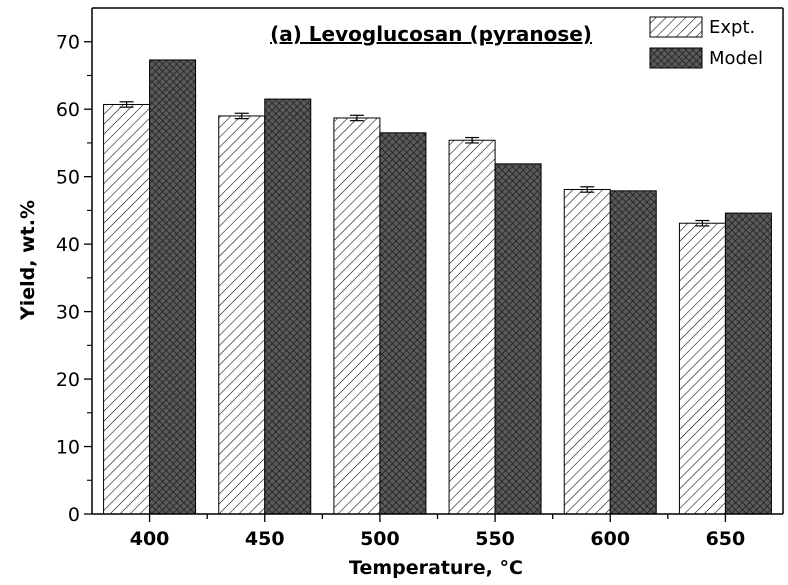 The image size is (788, 585). Describe the element at coordinates (736, 58) in the screenshot. I see `legend-label-model: Model` at that location.